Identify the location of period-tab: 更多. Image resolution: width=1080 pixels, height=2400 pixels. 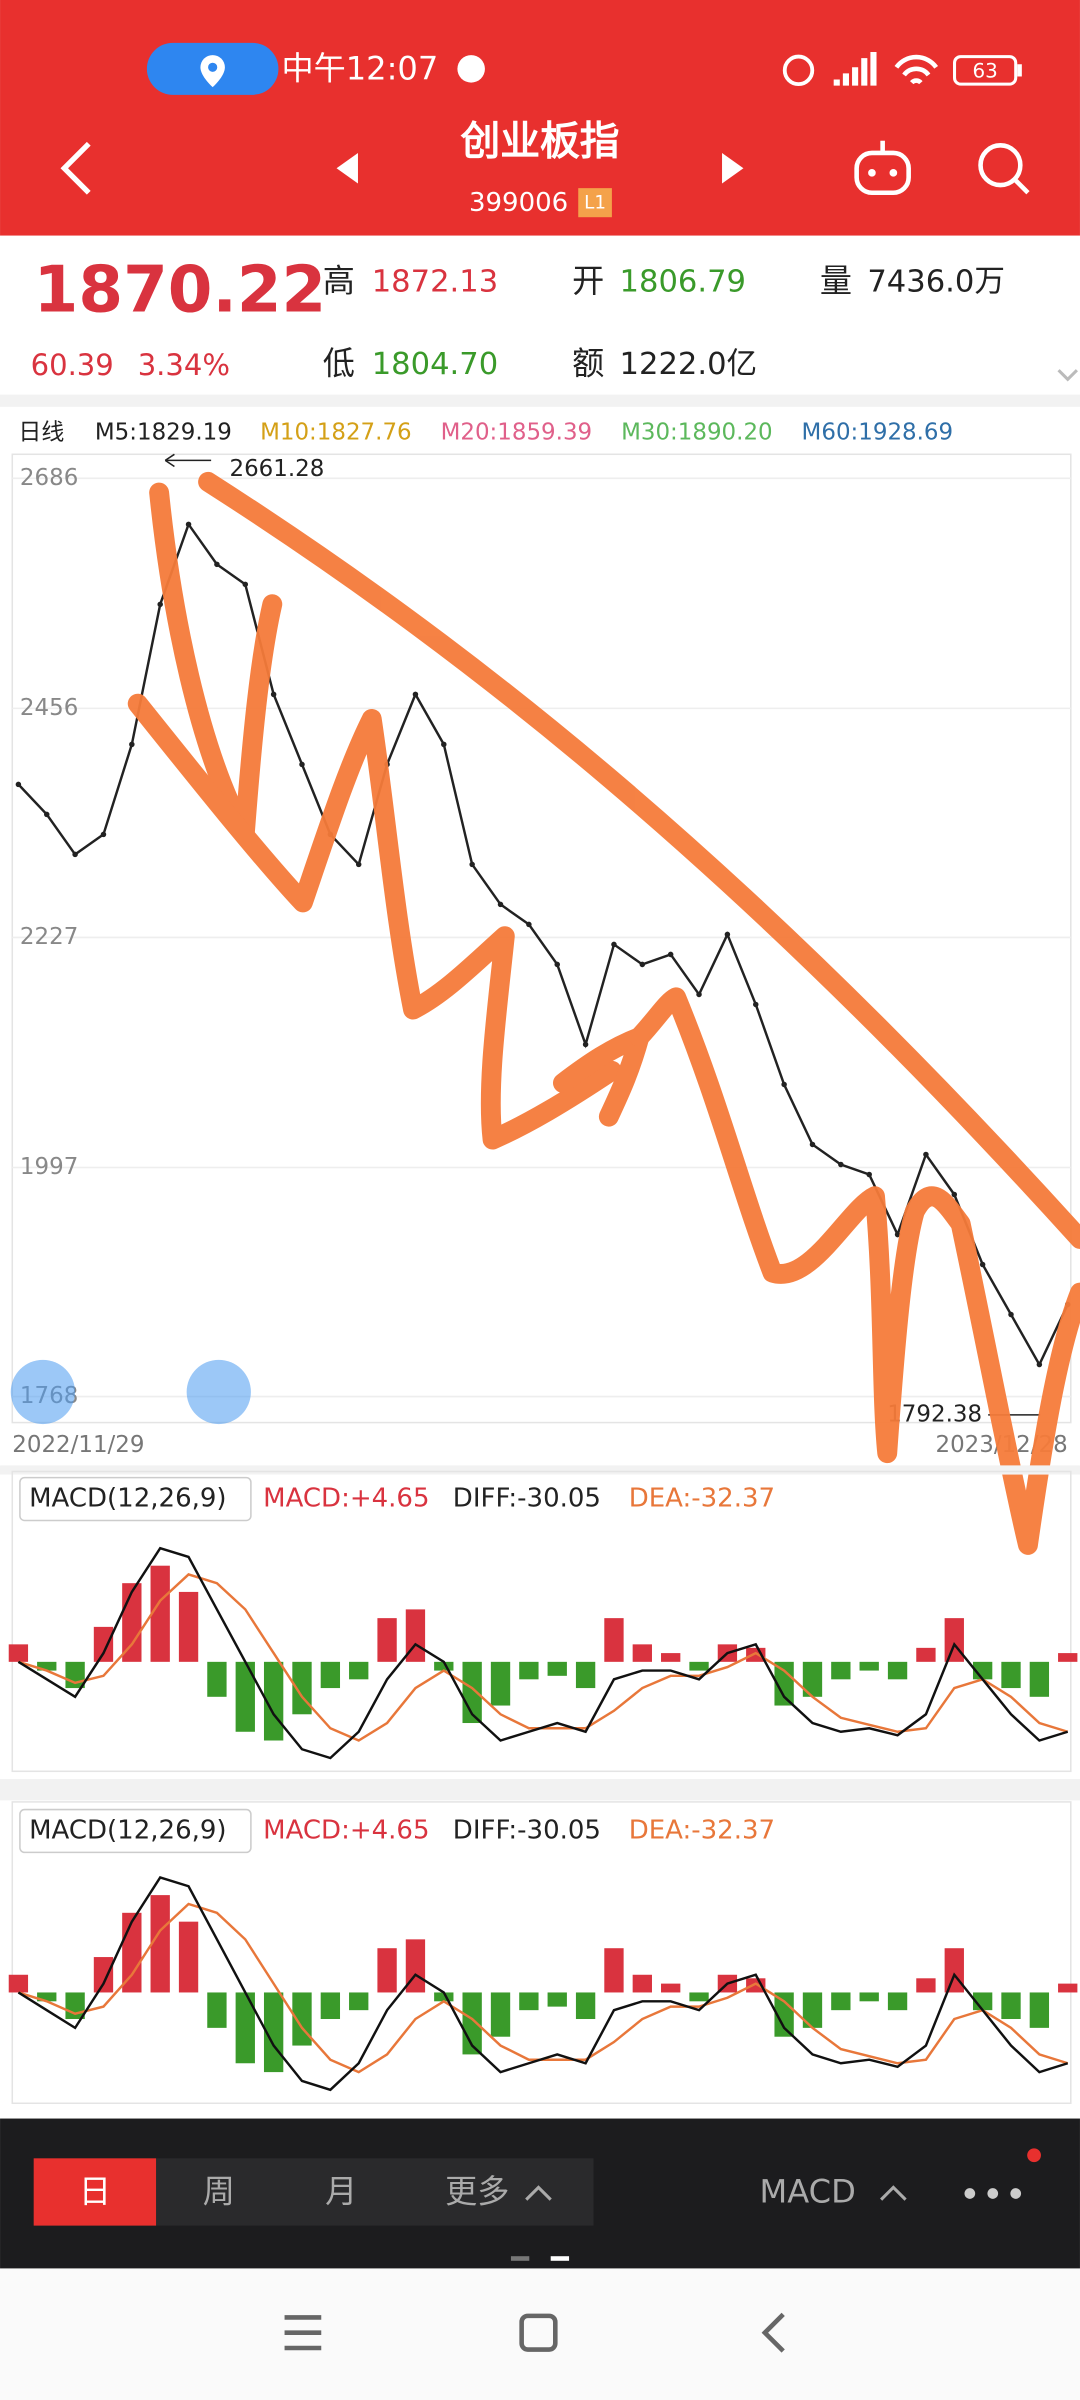
(477, 2191).